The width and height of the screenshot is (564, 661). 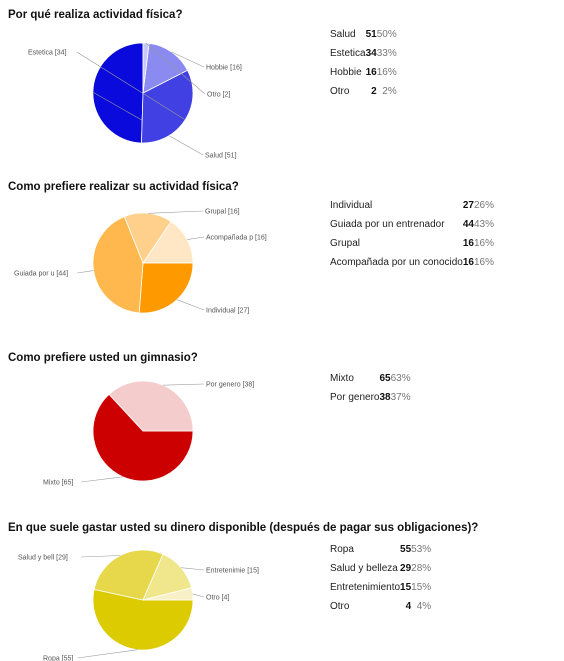 I want to click on slice-label: Entretenimie [15], so click(x=232, y=571).